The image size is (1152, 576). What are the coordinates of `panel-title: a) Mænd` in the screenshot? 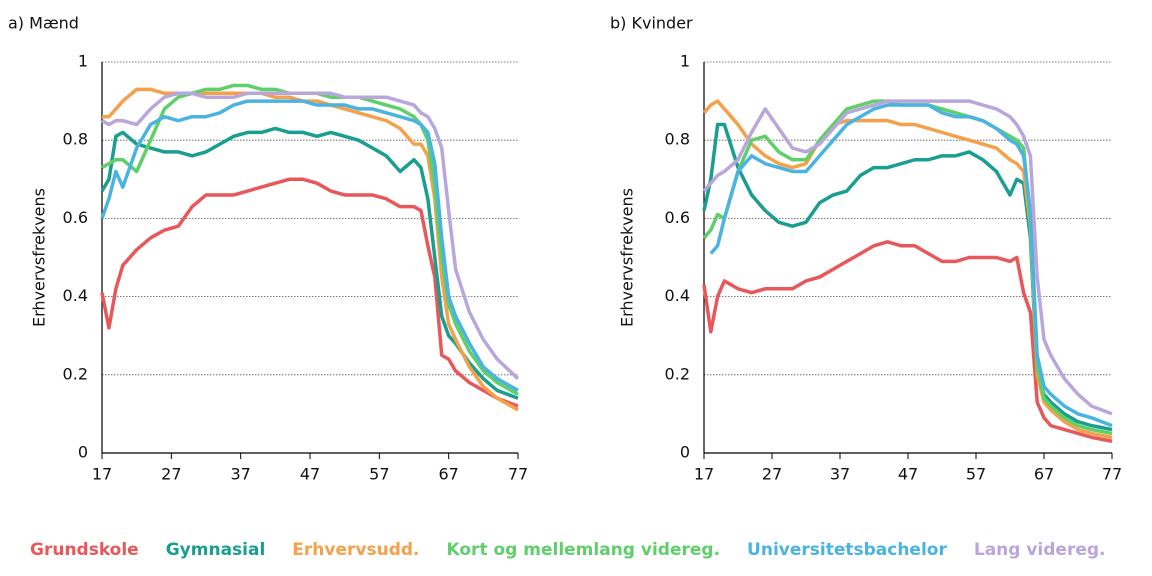 It's located at (43, 23).